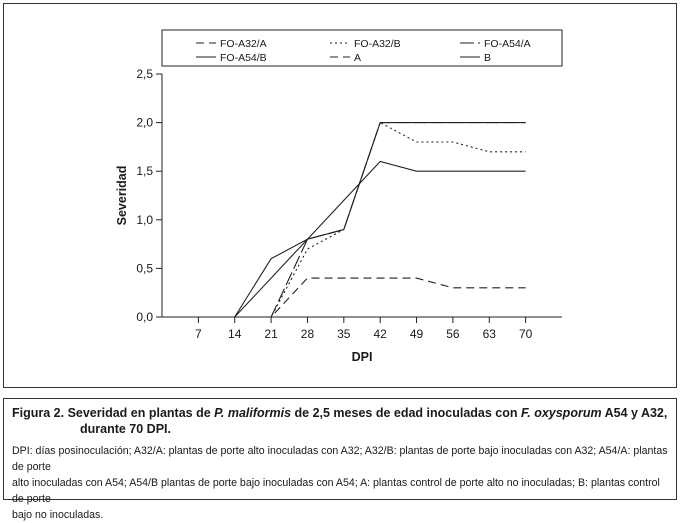 Image resolution: width=682 pixels, height=523 pixels. I want to click on y-tick-label: 1,5, so click(144, 171).